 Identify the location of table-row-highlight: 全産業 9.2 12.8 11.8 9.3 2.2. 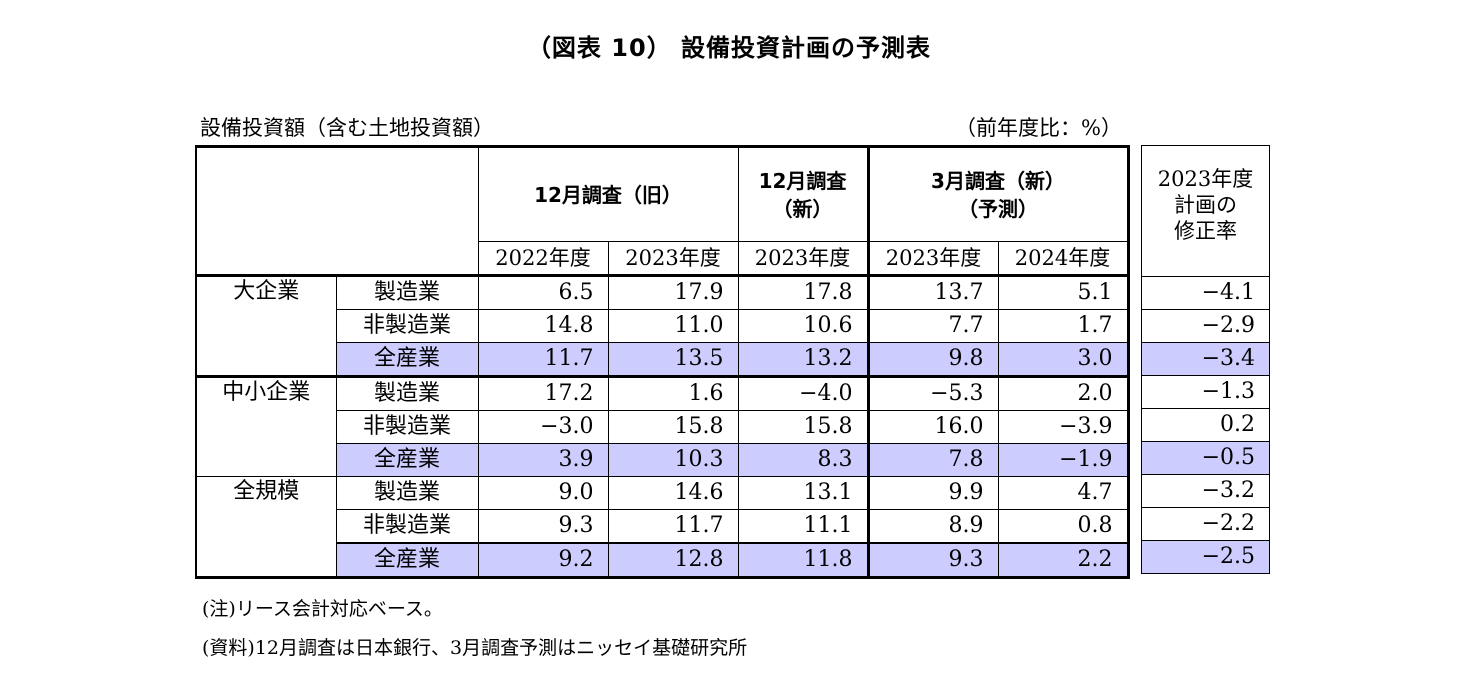
(663, 560).